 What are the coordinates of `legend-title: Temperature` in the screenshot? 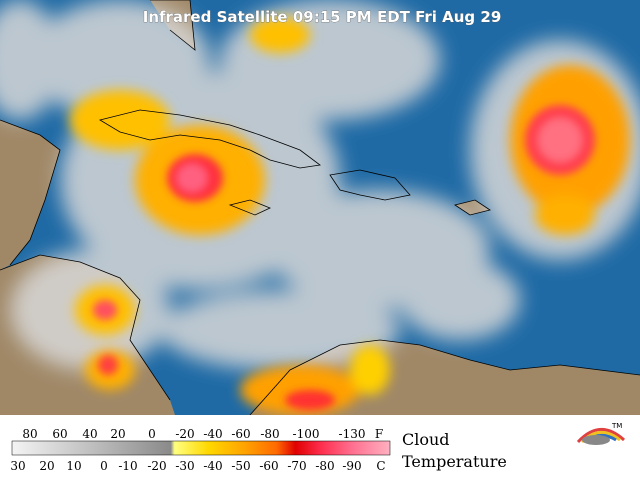 It's located at (454, 461).